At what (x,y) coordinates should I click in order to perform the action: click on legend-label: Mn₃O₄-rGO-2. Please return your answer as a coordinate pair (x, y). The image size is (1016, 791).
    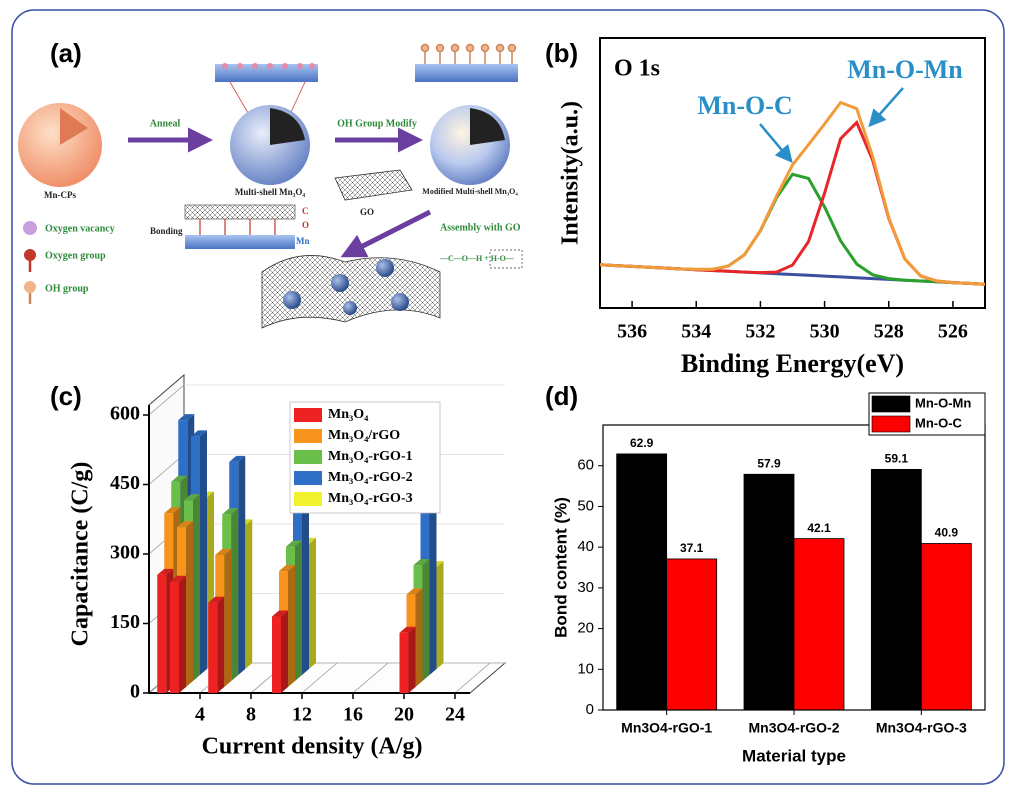
    Looking at the image, I should click on (370, 477).